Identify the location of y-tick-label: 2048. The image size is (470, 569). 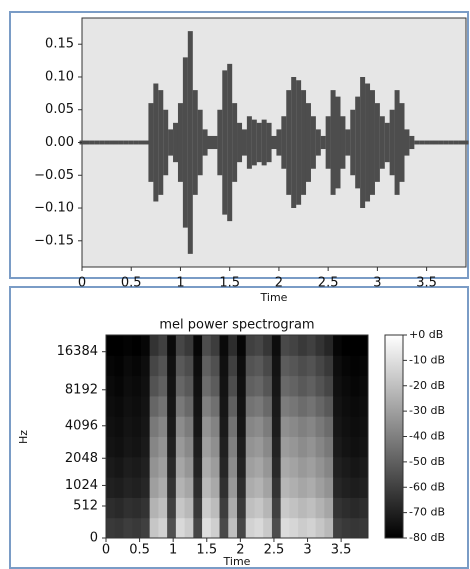
(81, 458).